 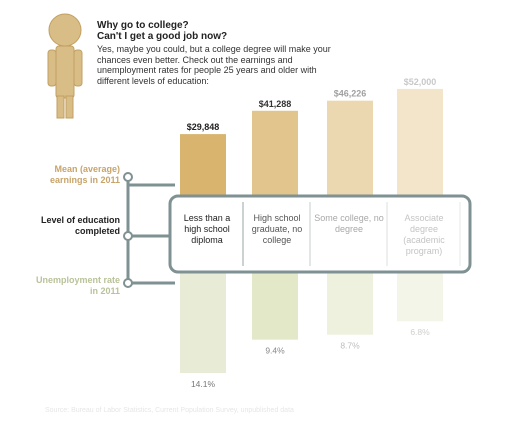 I want to click on person-icon, so click(x=65, y=66).